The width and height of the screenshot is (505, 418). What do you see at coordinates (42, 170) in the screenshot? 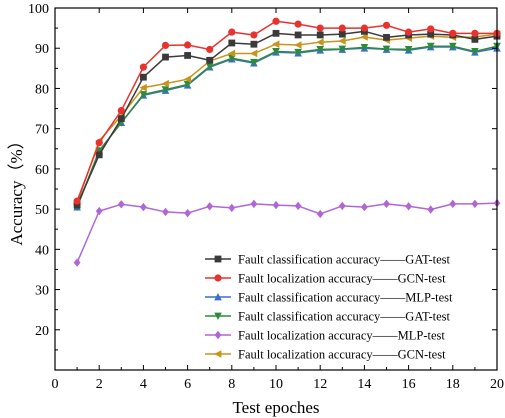
I see `y-tick-label: 60` at bounding box center [42, 170].